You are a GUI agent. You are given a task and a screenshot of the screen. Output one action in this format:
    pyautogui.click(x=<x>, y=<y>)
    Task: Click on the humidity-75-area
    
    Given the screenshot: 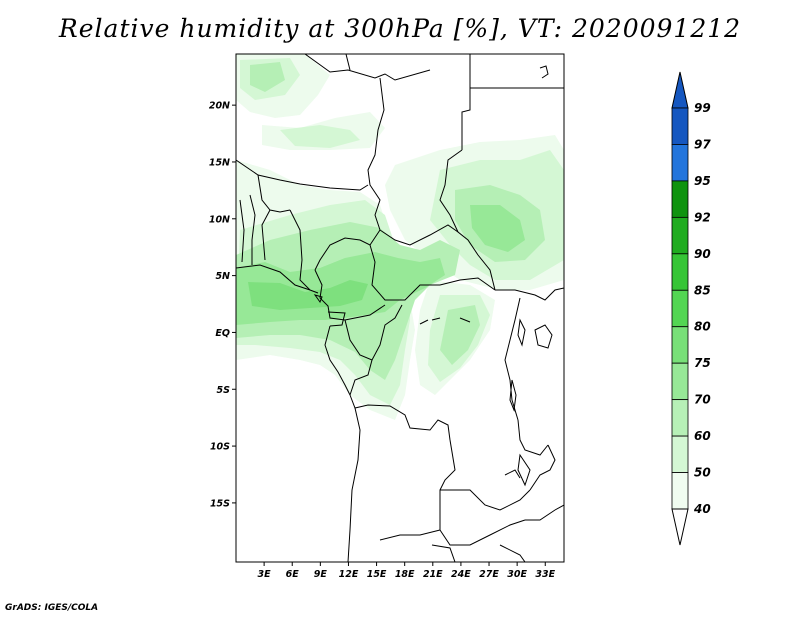 What is the action you would take?
    pyautogui.click(x=308, y=295)
    